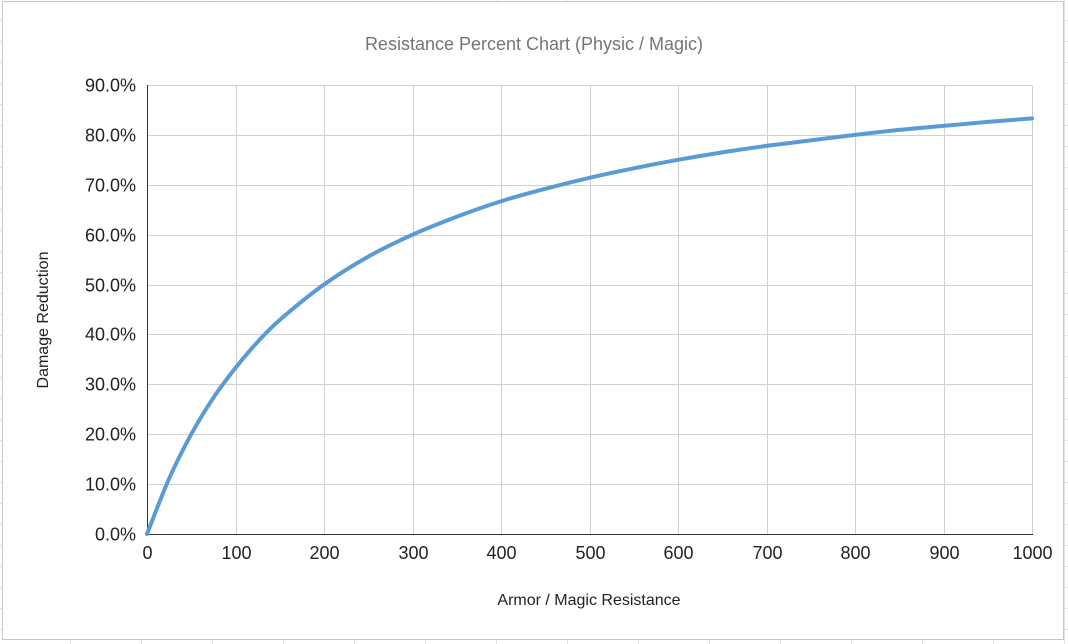 Image resolution: width=1068 pixels, height=644 pixels. What do you see at coordinates (413, 553) in the screenshot?
I see `x-tick-label: 300` at bounding box center [413, 553].